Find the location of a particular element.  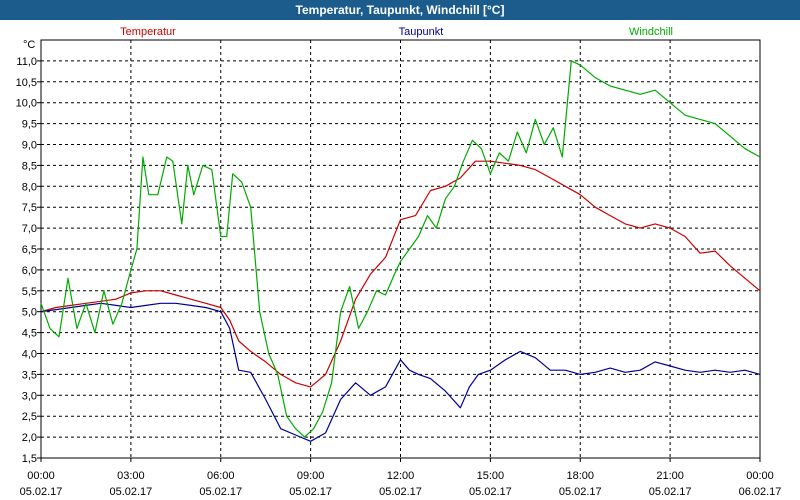

y-tick-label: 10,0 is located at coordinates (26, 104).